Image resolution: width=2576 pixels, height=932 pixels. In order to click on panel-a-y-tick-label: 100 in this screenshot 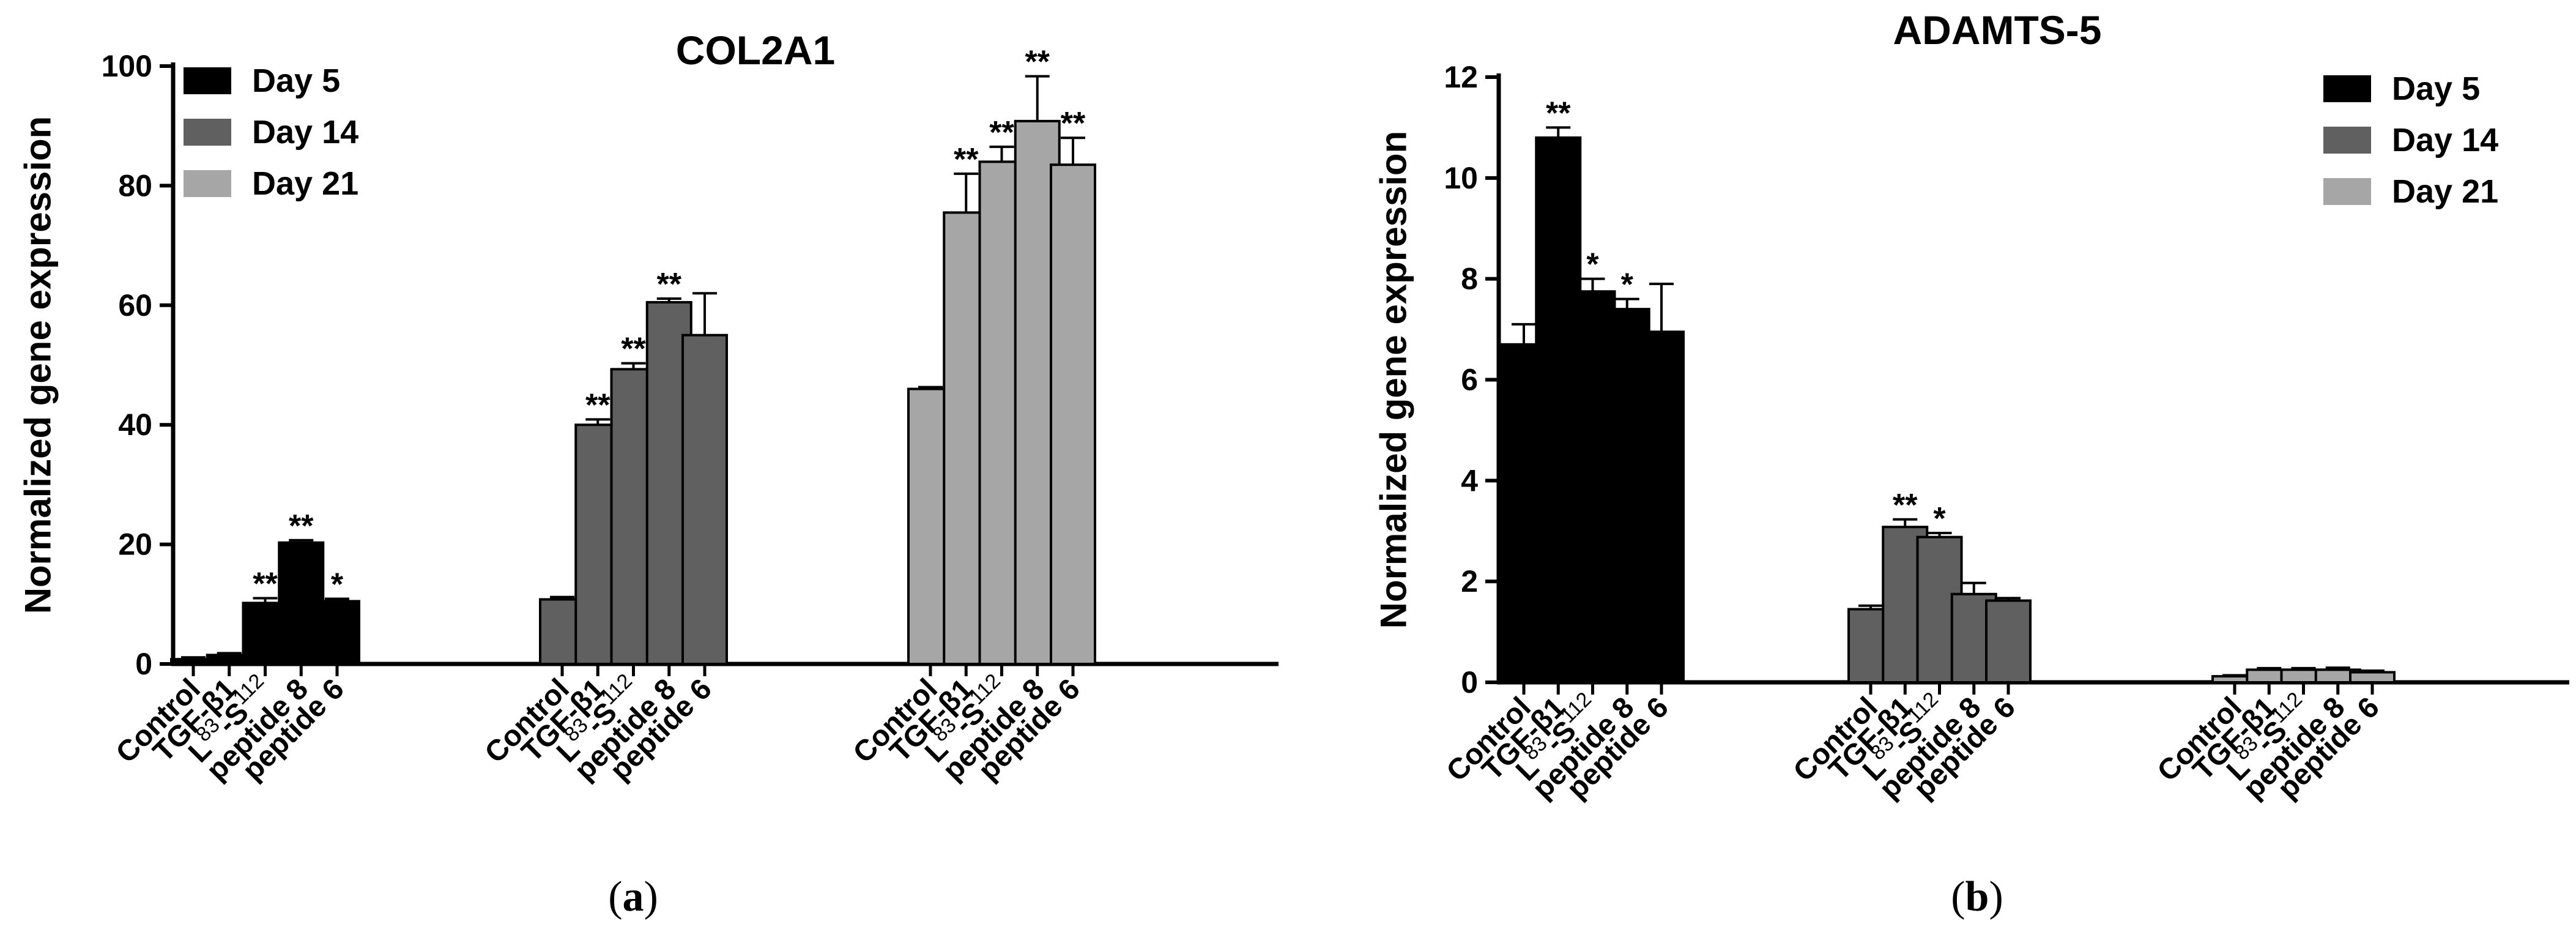, I will do `click(127, 66)`.